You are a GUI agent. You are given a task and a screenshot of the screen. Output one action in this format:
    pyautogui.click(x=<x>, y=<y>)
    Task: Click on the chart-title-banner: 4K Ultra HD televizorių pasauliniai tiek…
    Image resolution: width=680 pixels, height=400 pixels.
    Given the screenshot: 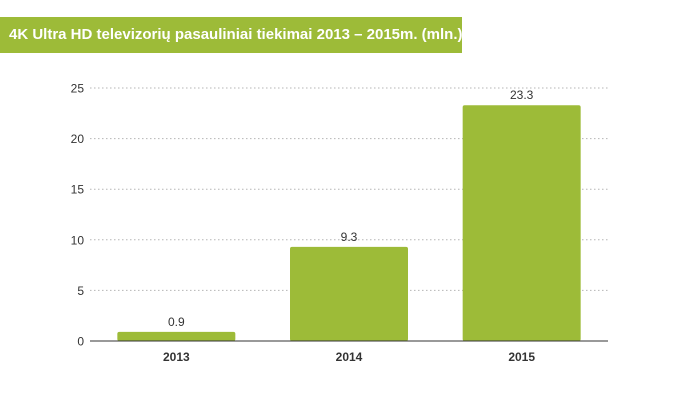 What is the action you would take?
    pyautogui.click(x=231, y=35)
    